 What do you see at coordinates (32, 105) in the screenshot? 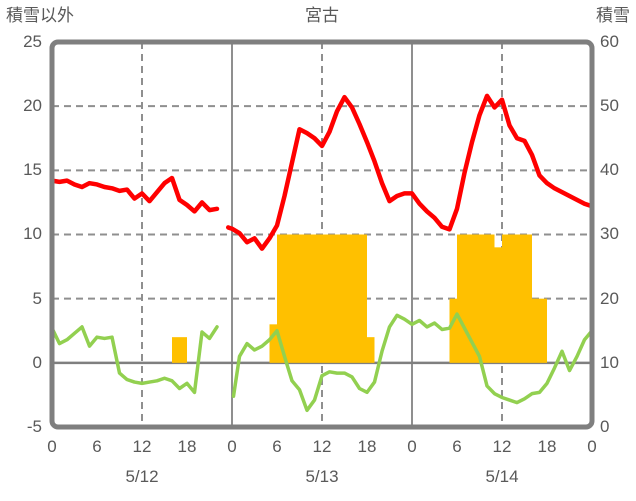
I see `left-axis-tick: 20` at bounding box center [32, 105].